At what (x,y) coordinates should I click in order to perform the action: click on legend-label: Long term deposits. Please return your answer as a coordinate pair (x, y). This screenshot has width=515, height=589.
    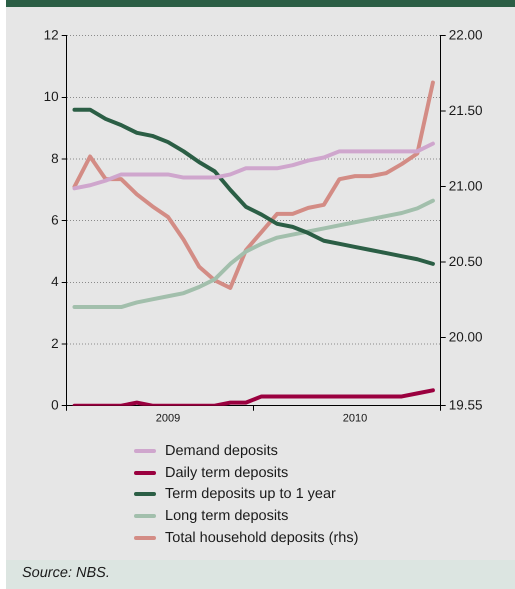
    Looking at the image, I should click on (226, 516).